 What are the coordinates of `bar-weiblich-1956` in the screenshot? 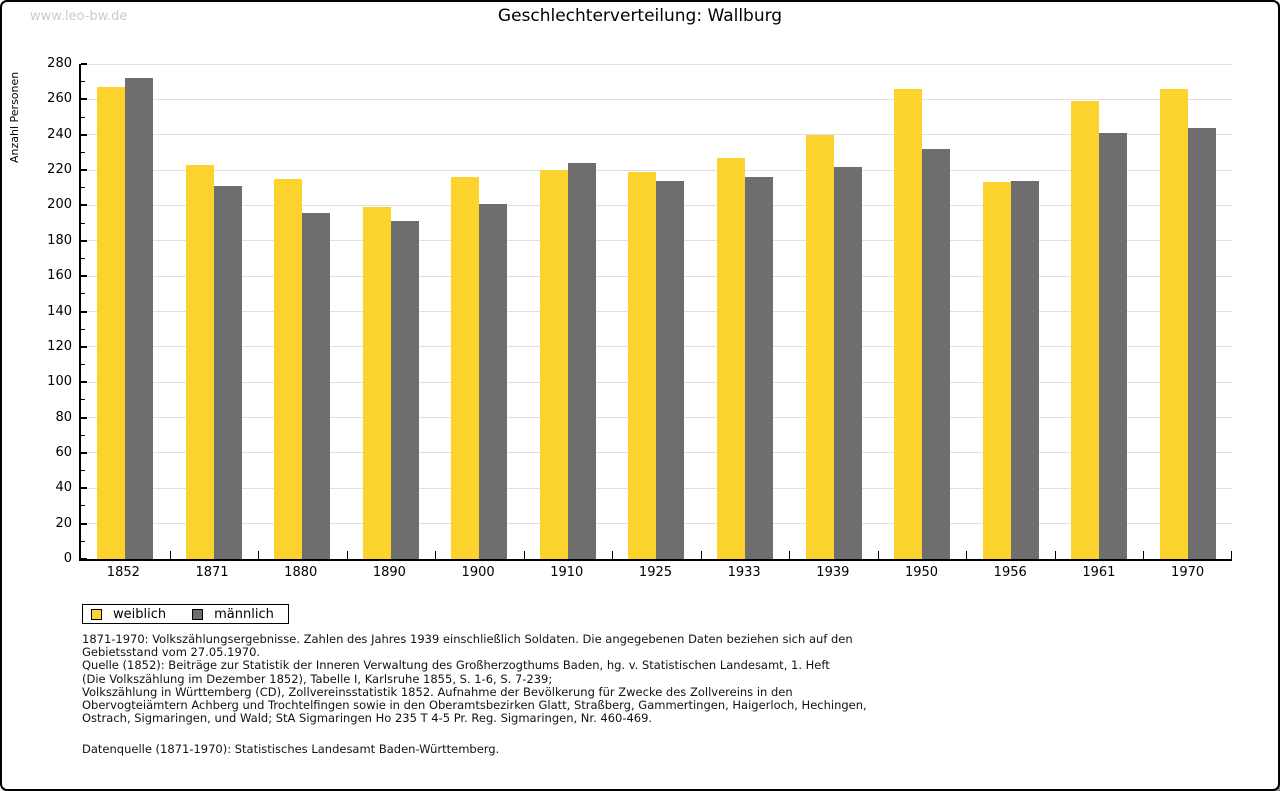 It's located at (996, 370).